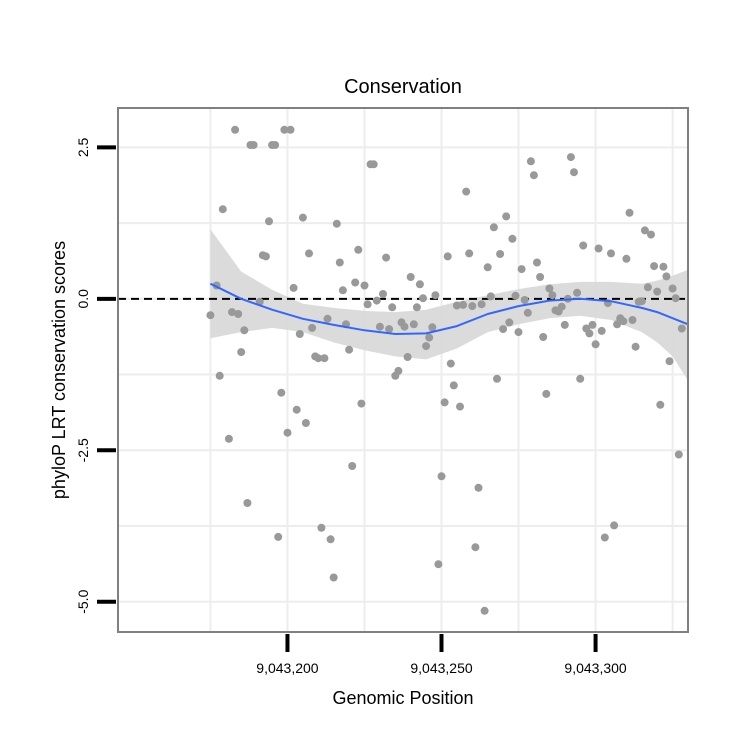 The height and width of the screenshot is (750, 750). I want to click on x-tick-label: 9,043,200, so click(287, 668).